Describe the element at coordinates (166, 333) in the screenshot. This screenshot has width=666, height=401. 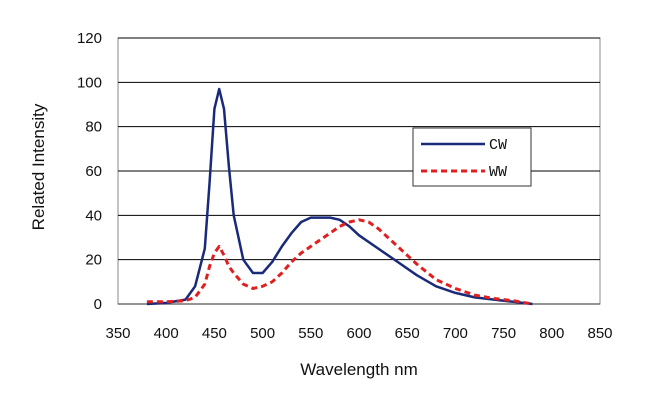
I see `x-tick-label: 400` at that location.